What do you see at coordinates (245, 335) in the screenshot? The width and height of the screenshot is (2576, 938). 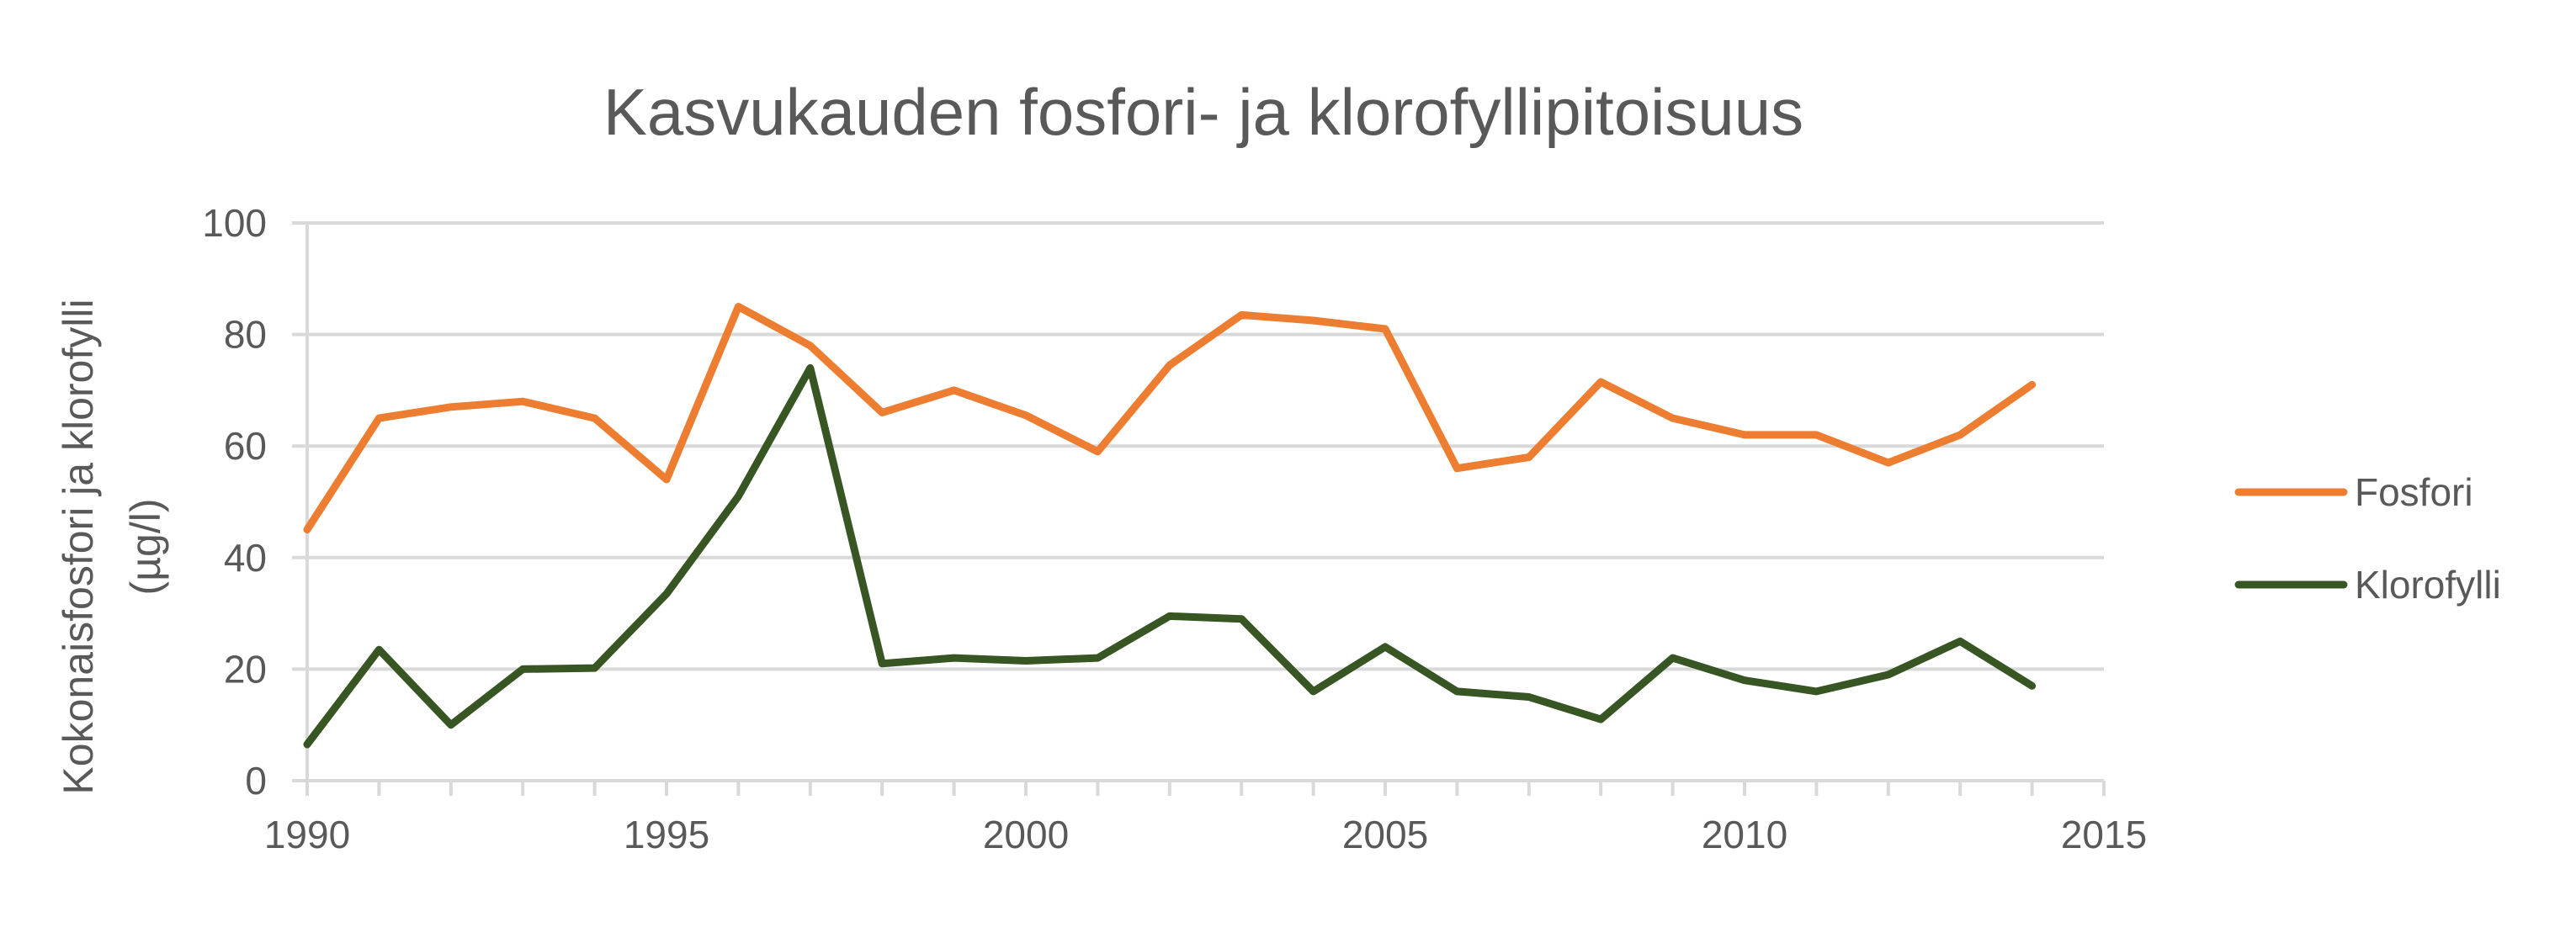 I see `y-tick-label: 80` at bounding box center [245, 335].